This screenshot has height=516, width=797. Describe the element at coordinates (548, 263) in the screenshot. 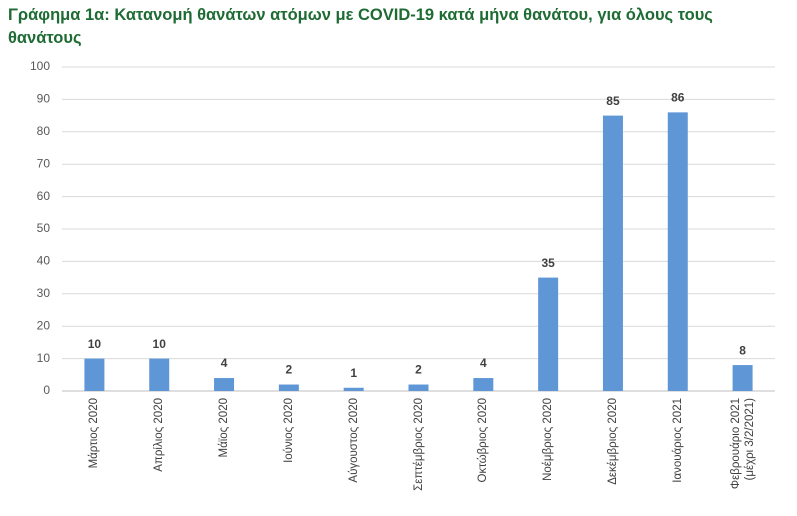

I see `value-label: 35` at that location.